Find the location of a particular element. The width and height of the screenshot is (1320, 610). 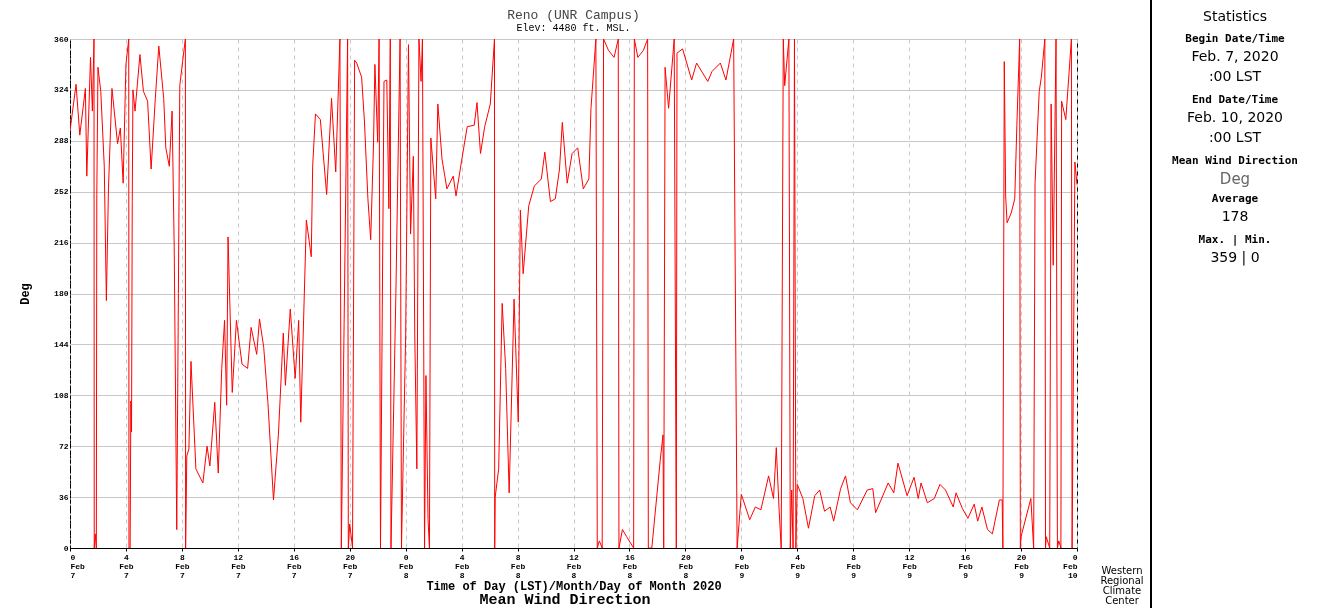

x-tick-label: 0 Feb 9 is located at coordinates (742, 566).